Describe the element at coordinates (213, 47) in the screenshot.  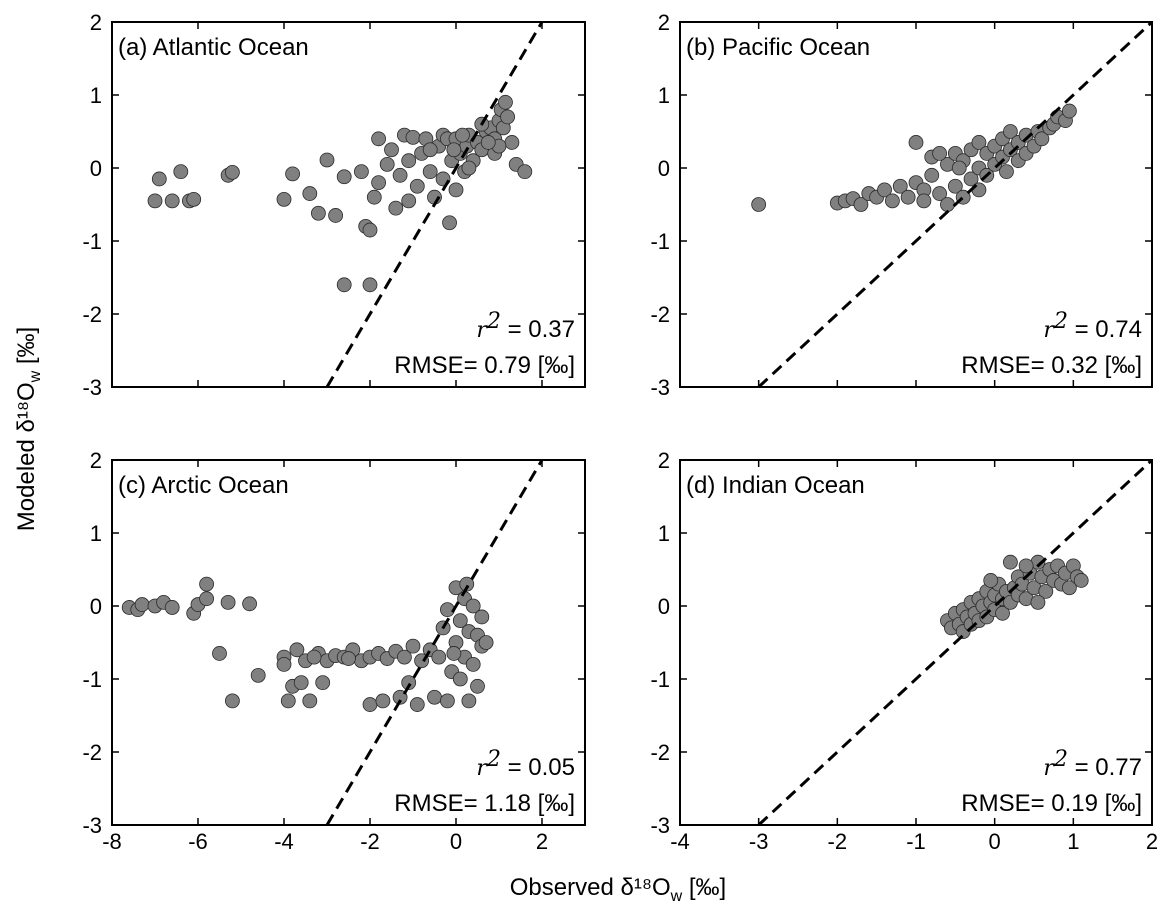
I see `panel-title: (a) Atlantic Ocean` at that location.